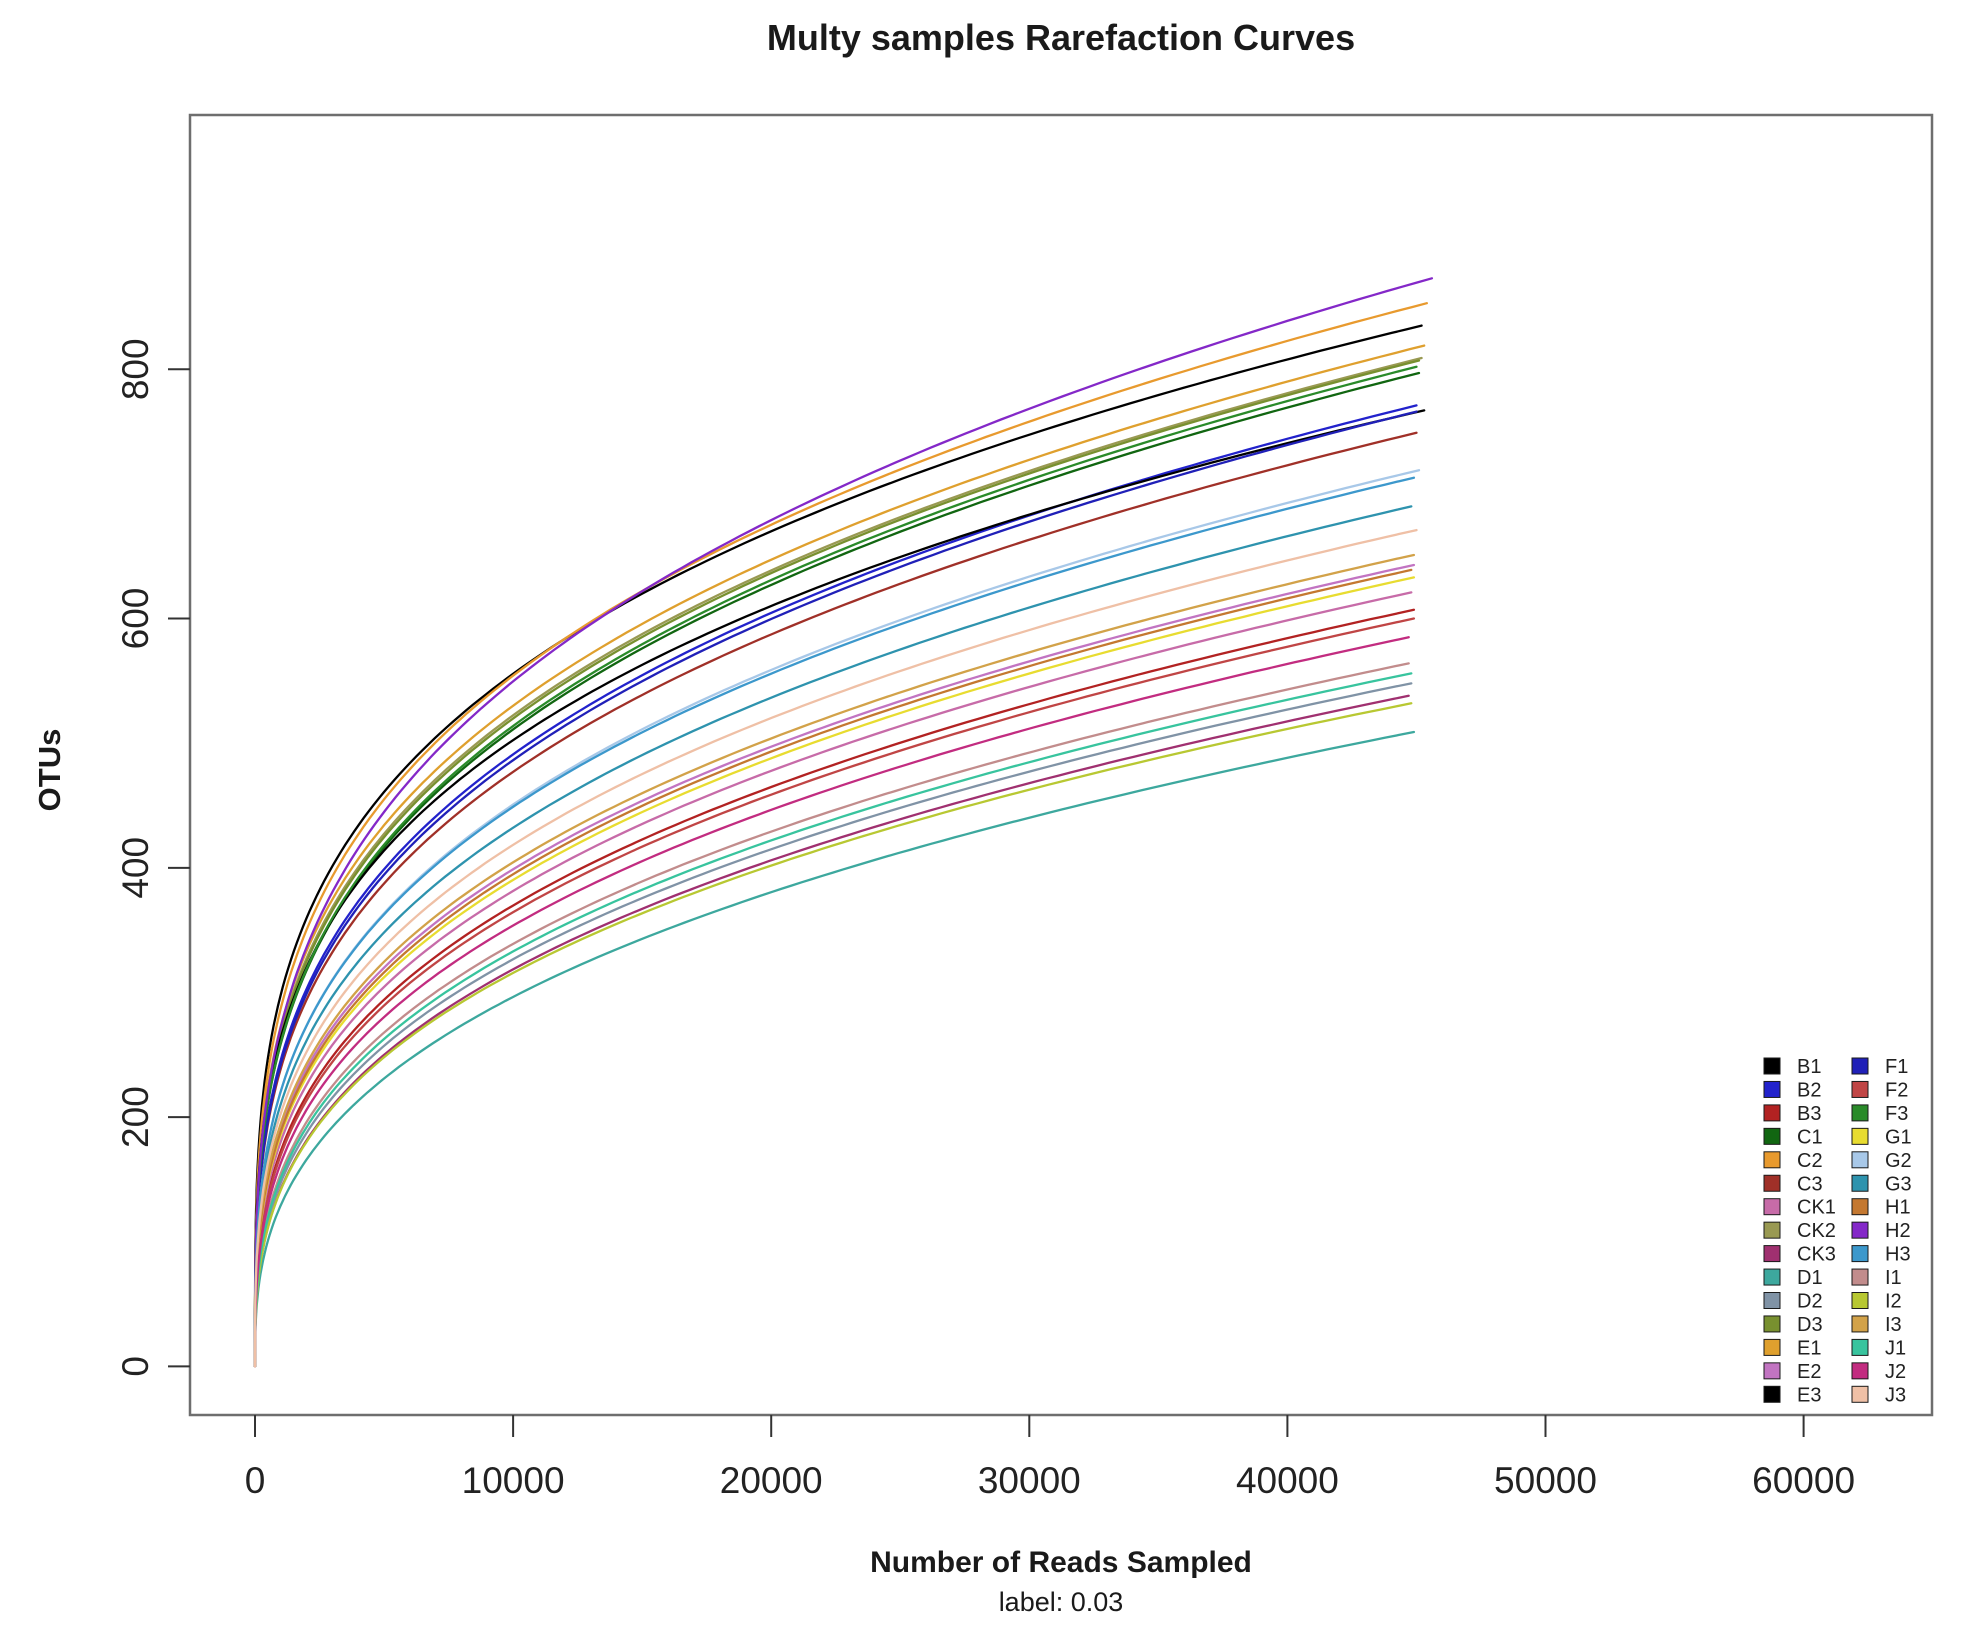  I want to click on legend-swatch-D1, so click(1772, 1277).